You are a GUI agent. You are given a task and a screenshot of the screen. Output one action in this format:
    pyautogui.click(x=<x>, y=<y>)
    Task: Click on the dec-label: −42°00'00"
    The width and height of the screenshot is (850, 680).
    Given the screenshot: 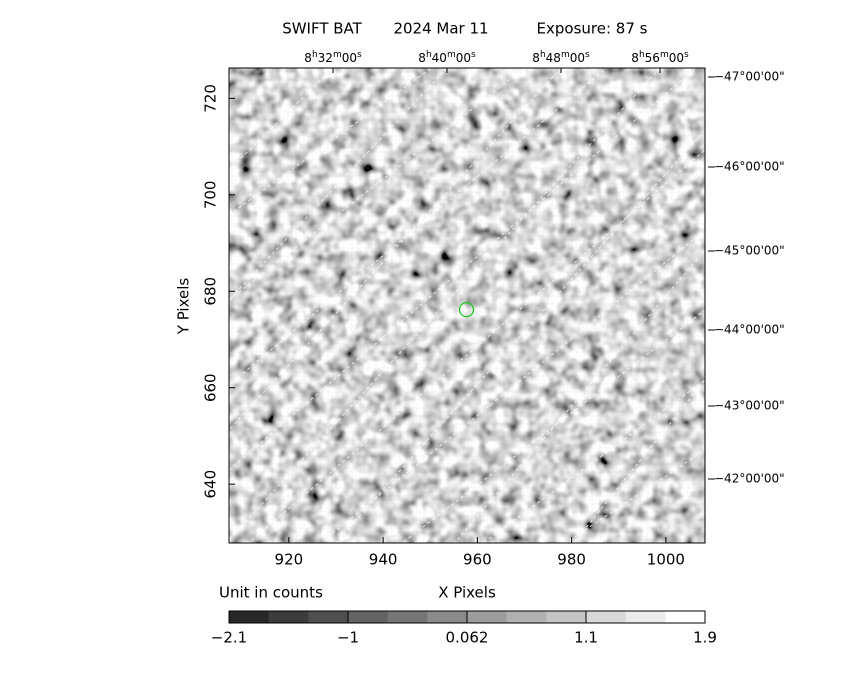 What is the action you would take?
    pyautogui.click(x=749, y=479)
    